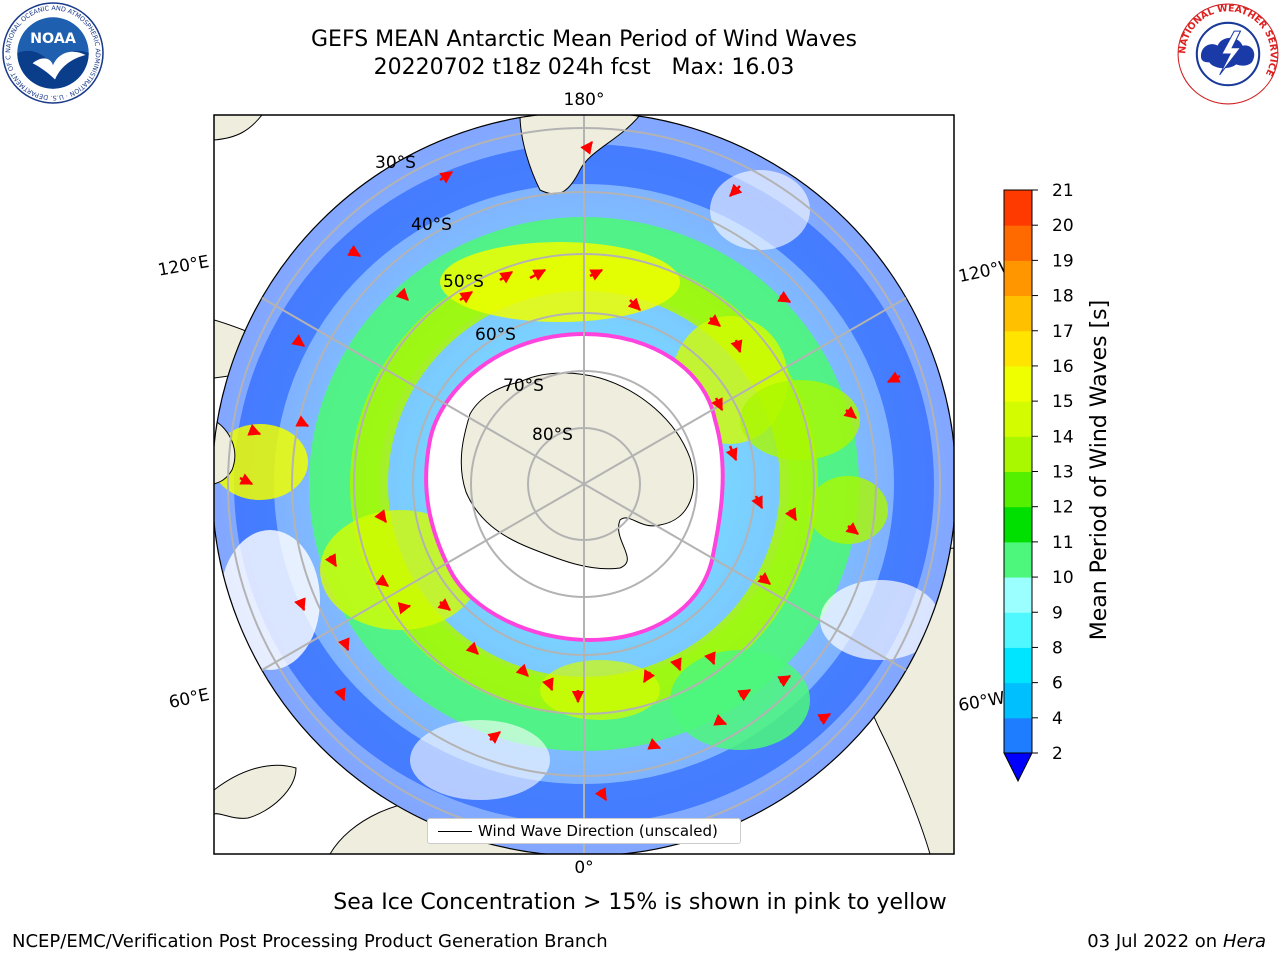  What do you see at coordinates (431, 225) in the screenshot?
I see `lat-label-40s: 40°S` at bounding box center [431, 225].